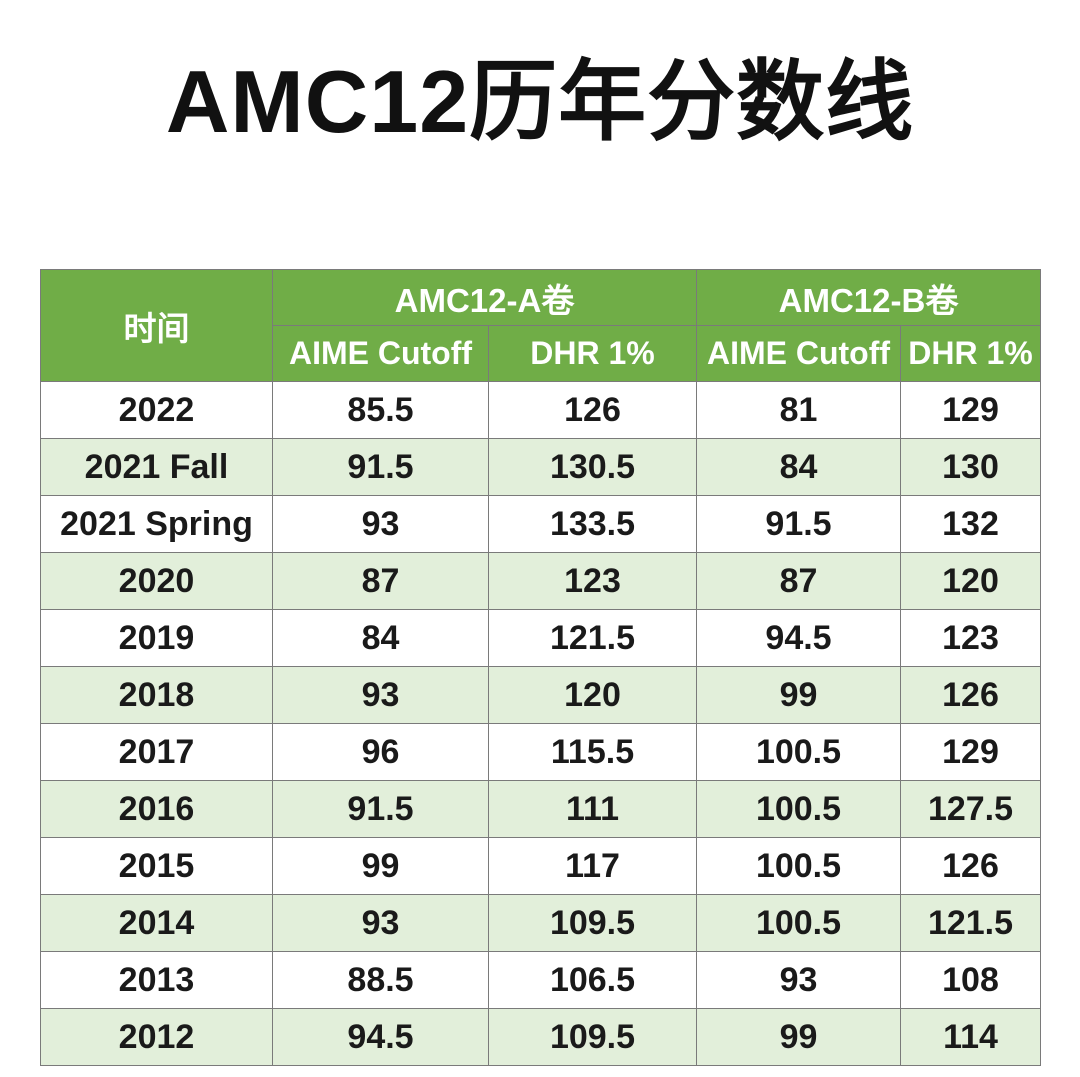 Image resolution: width=1080 pixels, height=1077 pixels. I want to click on table-row: 2015 99 117 100.5 126, so click(540, 866).